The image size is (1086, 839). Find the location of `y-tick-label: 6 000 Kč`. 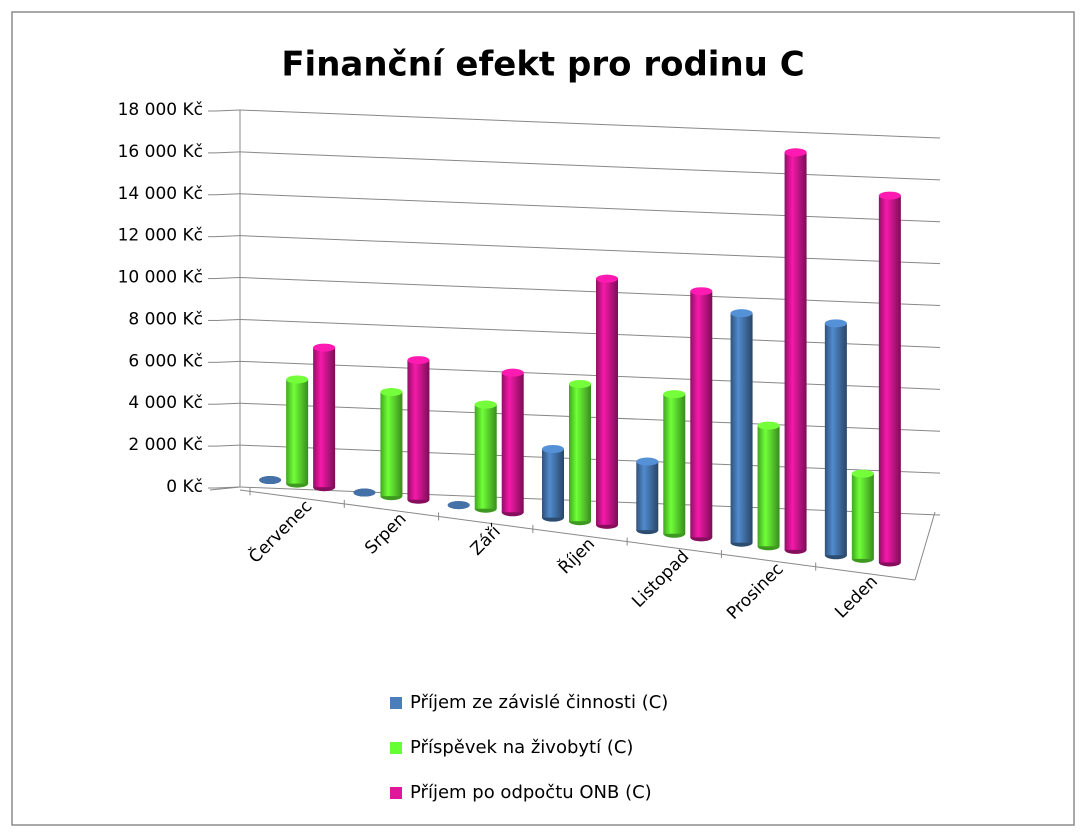

y-tick-label: 6 000 Kč is located at coordinates (165, 361).